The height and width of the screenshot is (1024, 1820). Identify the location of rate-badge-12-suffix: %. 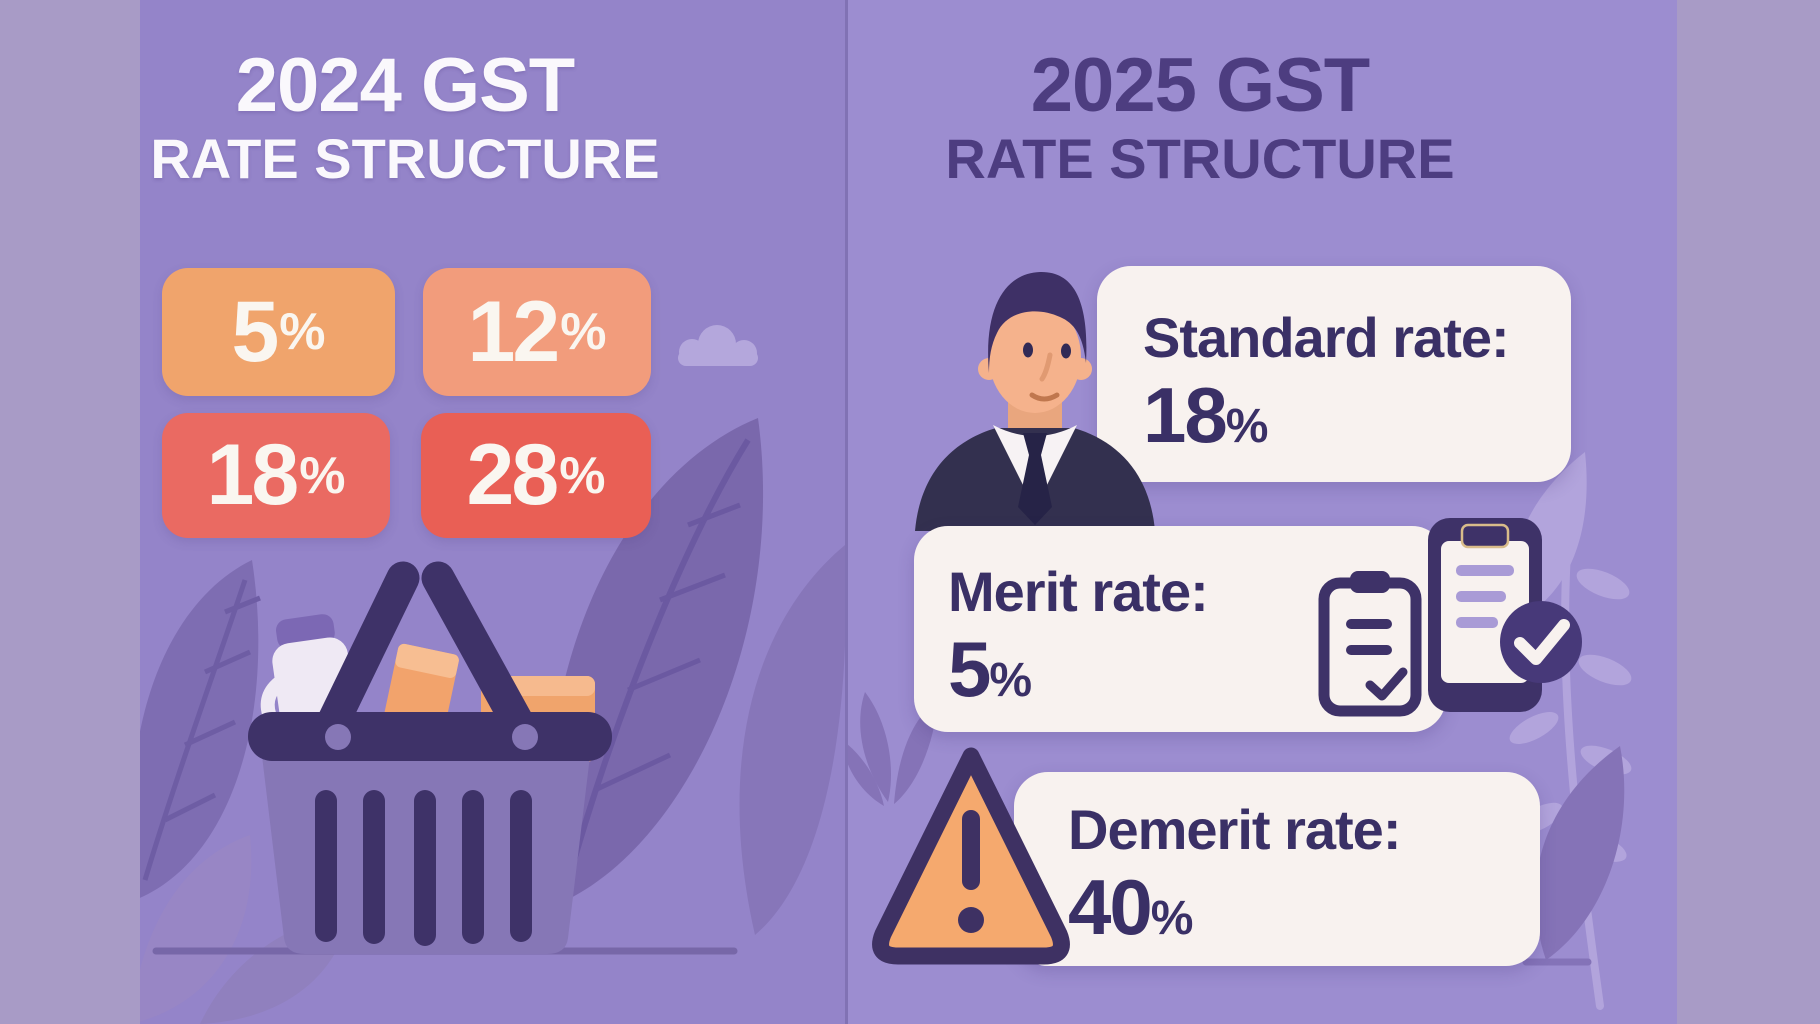
(583, 332).